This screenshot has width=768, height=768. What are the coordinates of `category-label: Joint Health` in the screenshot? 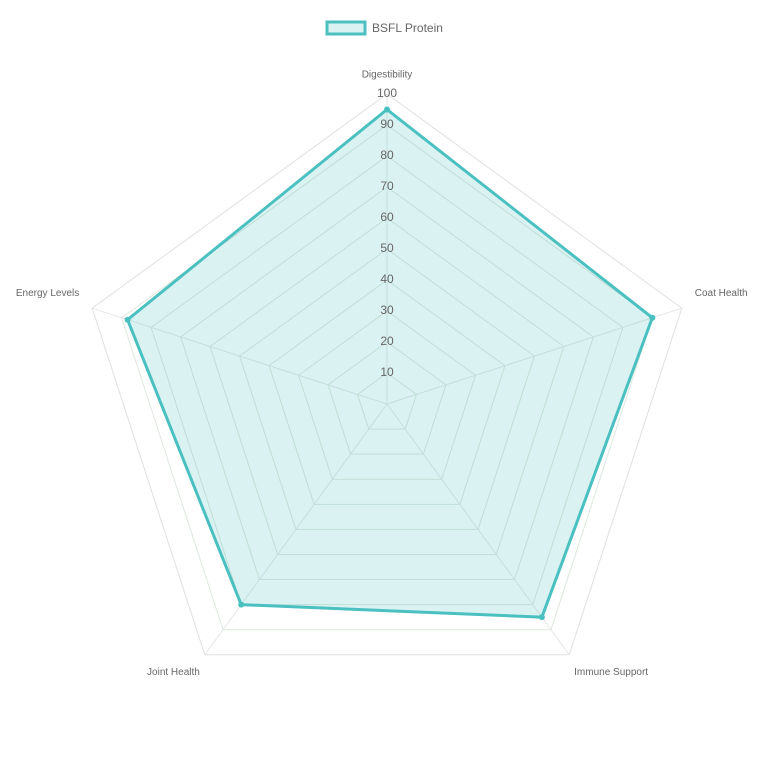 It's located at (173, 672).